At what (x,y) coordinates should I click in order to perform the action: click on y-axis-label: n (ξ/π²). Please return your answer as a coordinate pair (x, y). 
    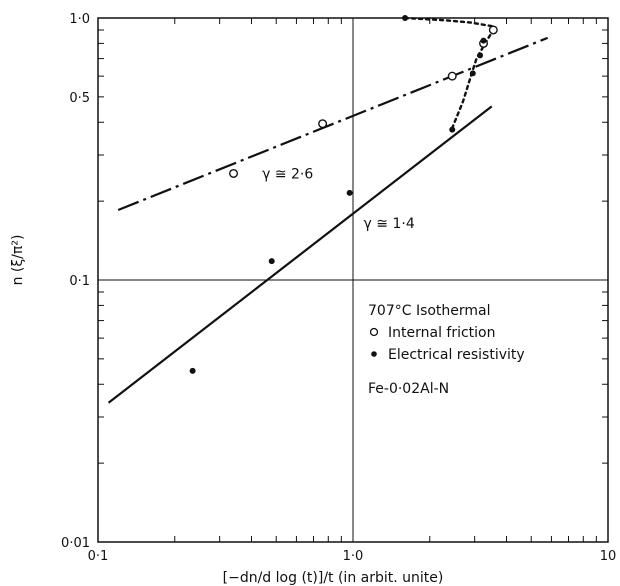
    Looking at the image, I should click on (18, 260).